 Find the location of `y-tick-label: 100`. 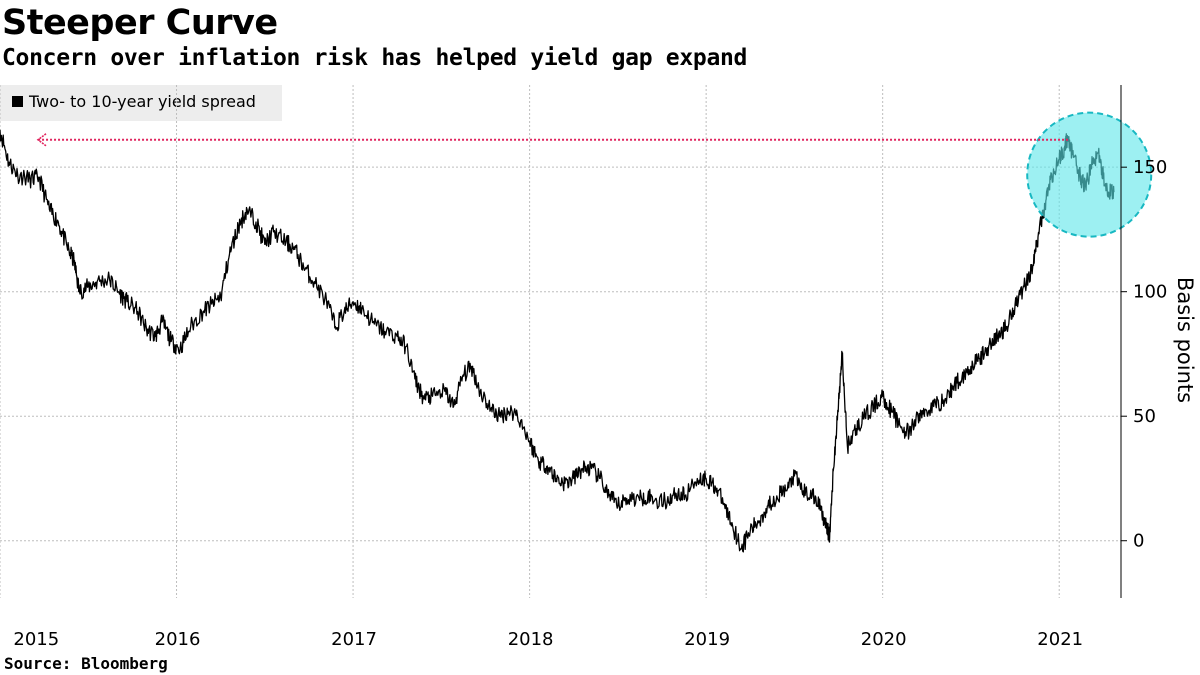

y-tick-label: 100 is located at coordinates (1150, 292).